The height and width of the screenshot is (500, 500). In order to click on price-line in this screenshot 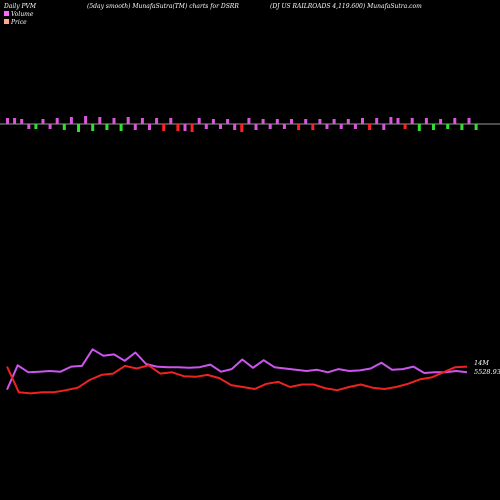, I will do `click(237, 379)`.